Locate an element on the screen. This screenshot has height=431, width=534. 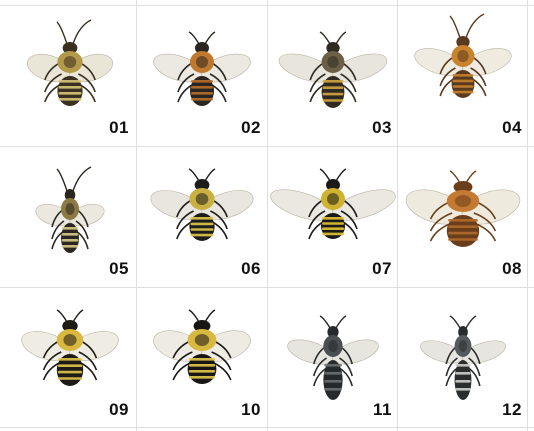
specimen-cell: 08 is located at coordinates (463, 217).